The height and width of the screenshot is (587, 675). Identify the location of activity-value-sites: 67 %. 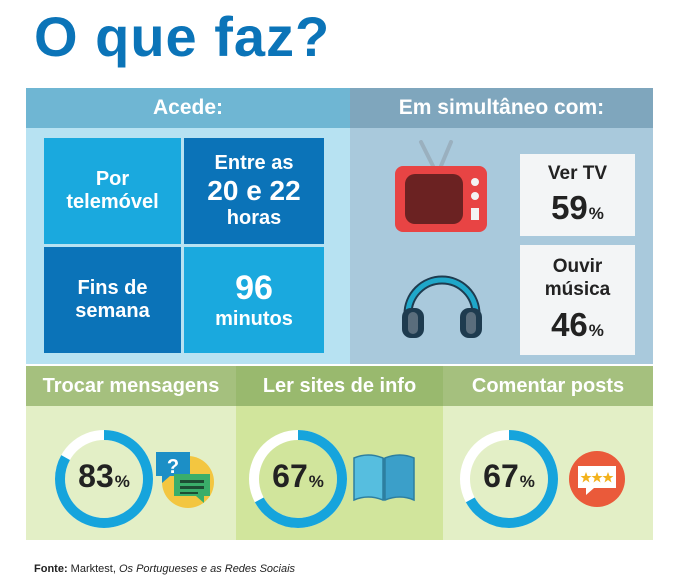
(298, 476).